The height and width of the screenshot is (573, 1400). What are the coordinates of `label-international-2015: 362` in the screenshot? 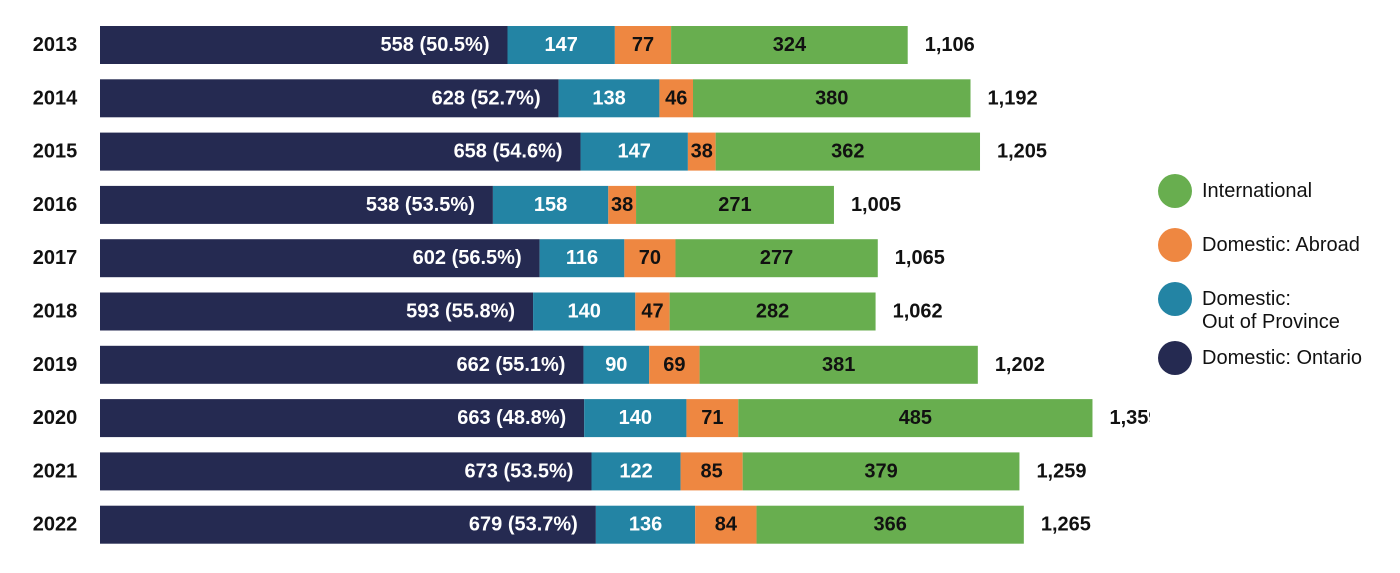 It's located at (847, 152).